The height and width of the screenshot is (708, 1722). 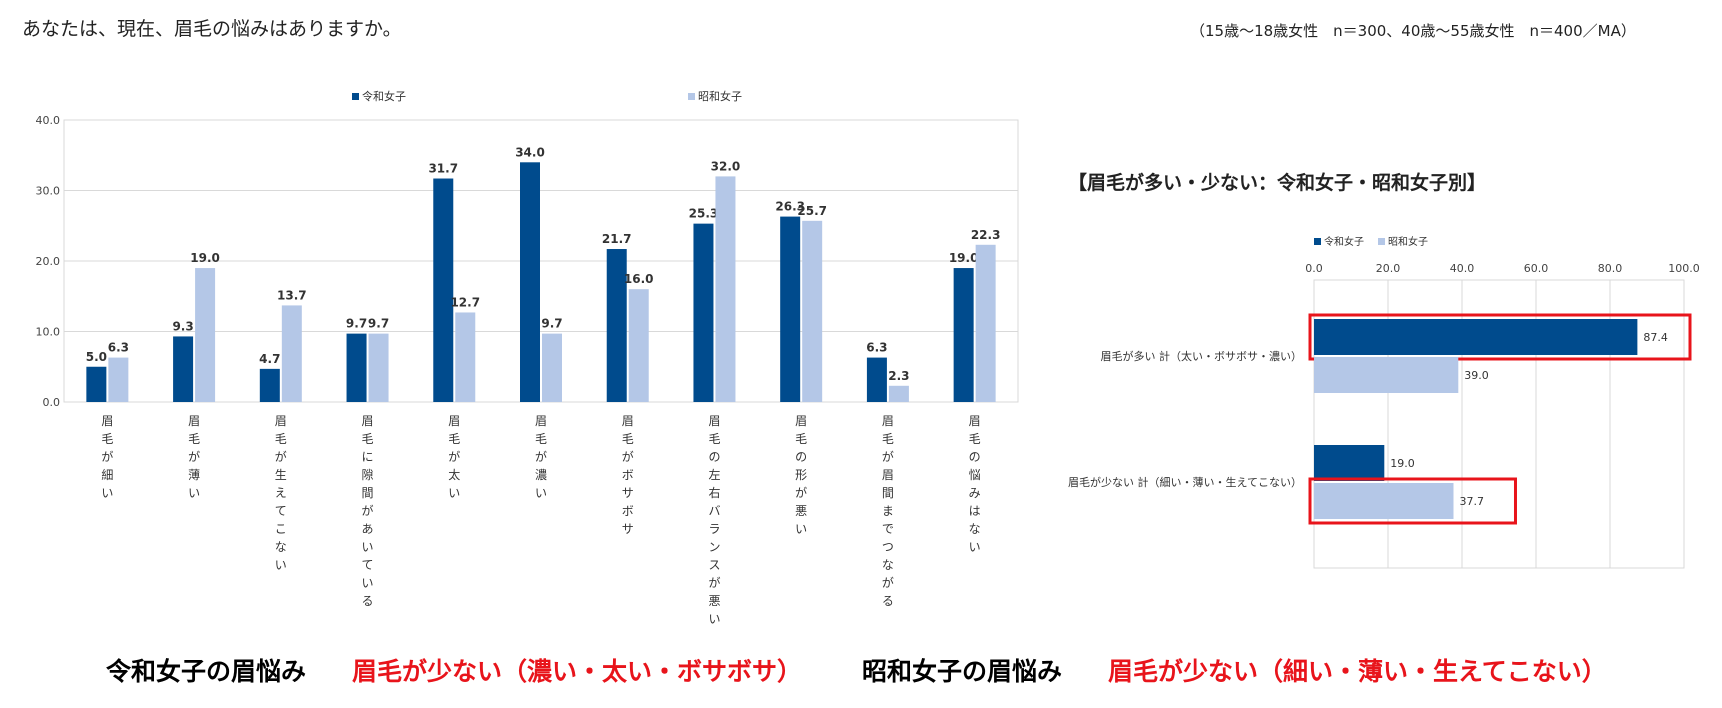 What do you see at coordinates (801, 475) in the screenshot?
I see `x-category-label: 眉毛の形が悪い` at bounding box center [801, 475].